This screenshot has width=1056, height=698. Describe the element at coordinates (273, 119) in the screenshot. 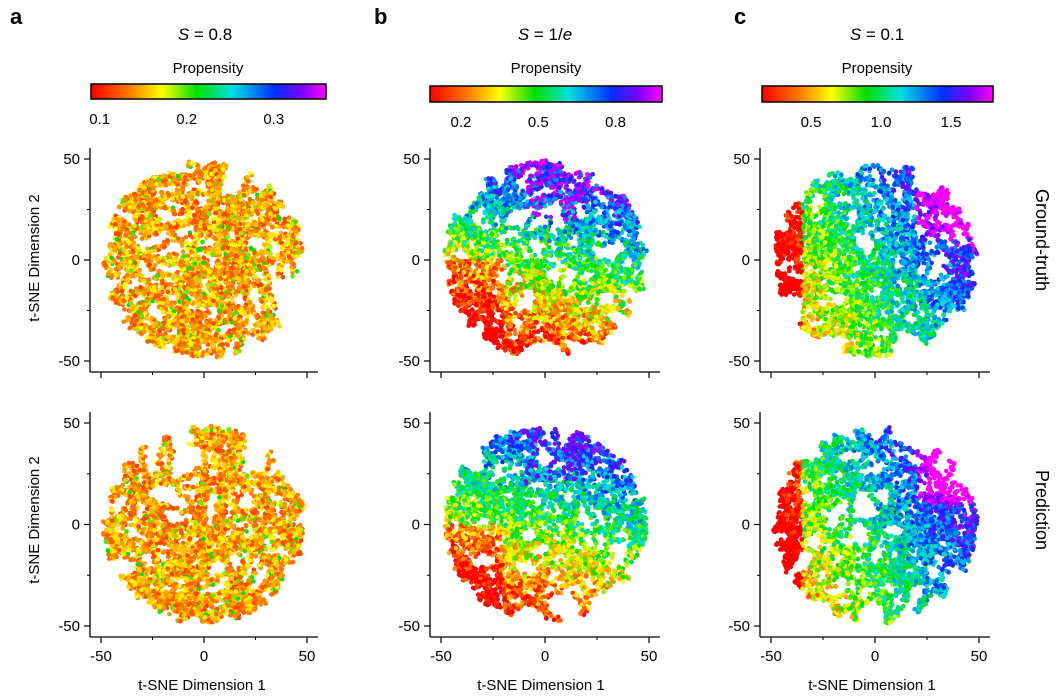

I see `colorbar-tick-label: 0.3` at that location.